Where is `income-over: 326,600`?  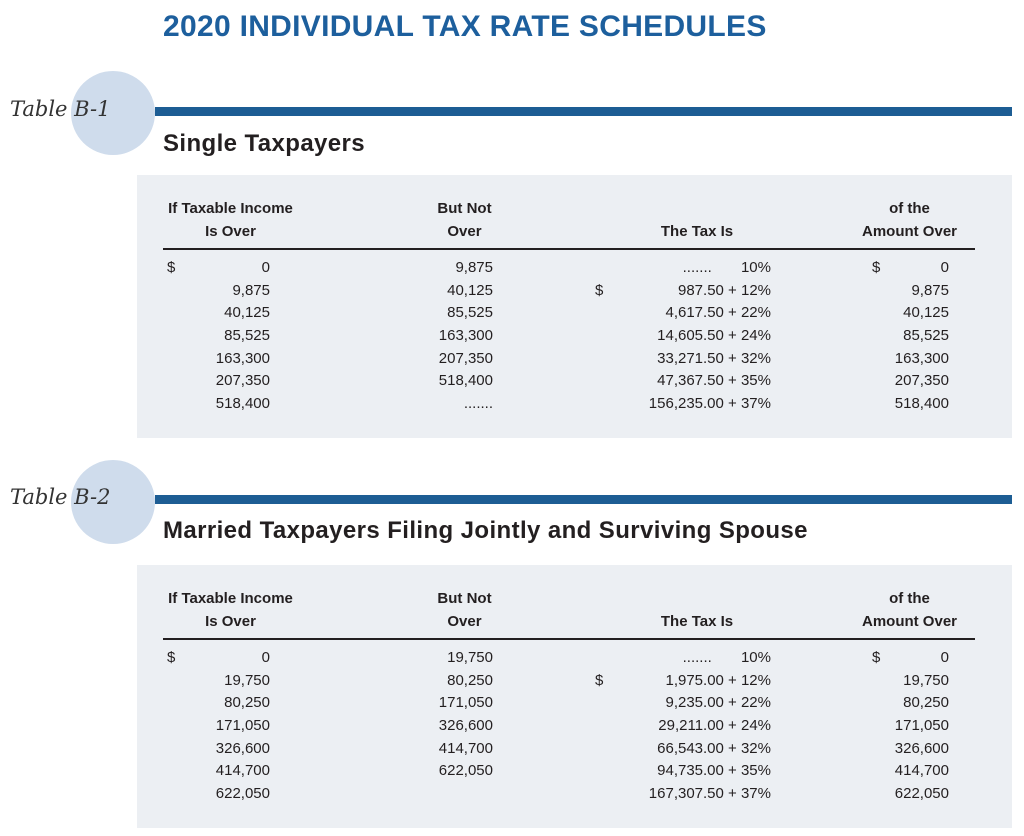
income-over: 326,600 is located at coordinates (242, 748).